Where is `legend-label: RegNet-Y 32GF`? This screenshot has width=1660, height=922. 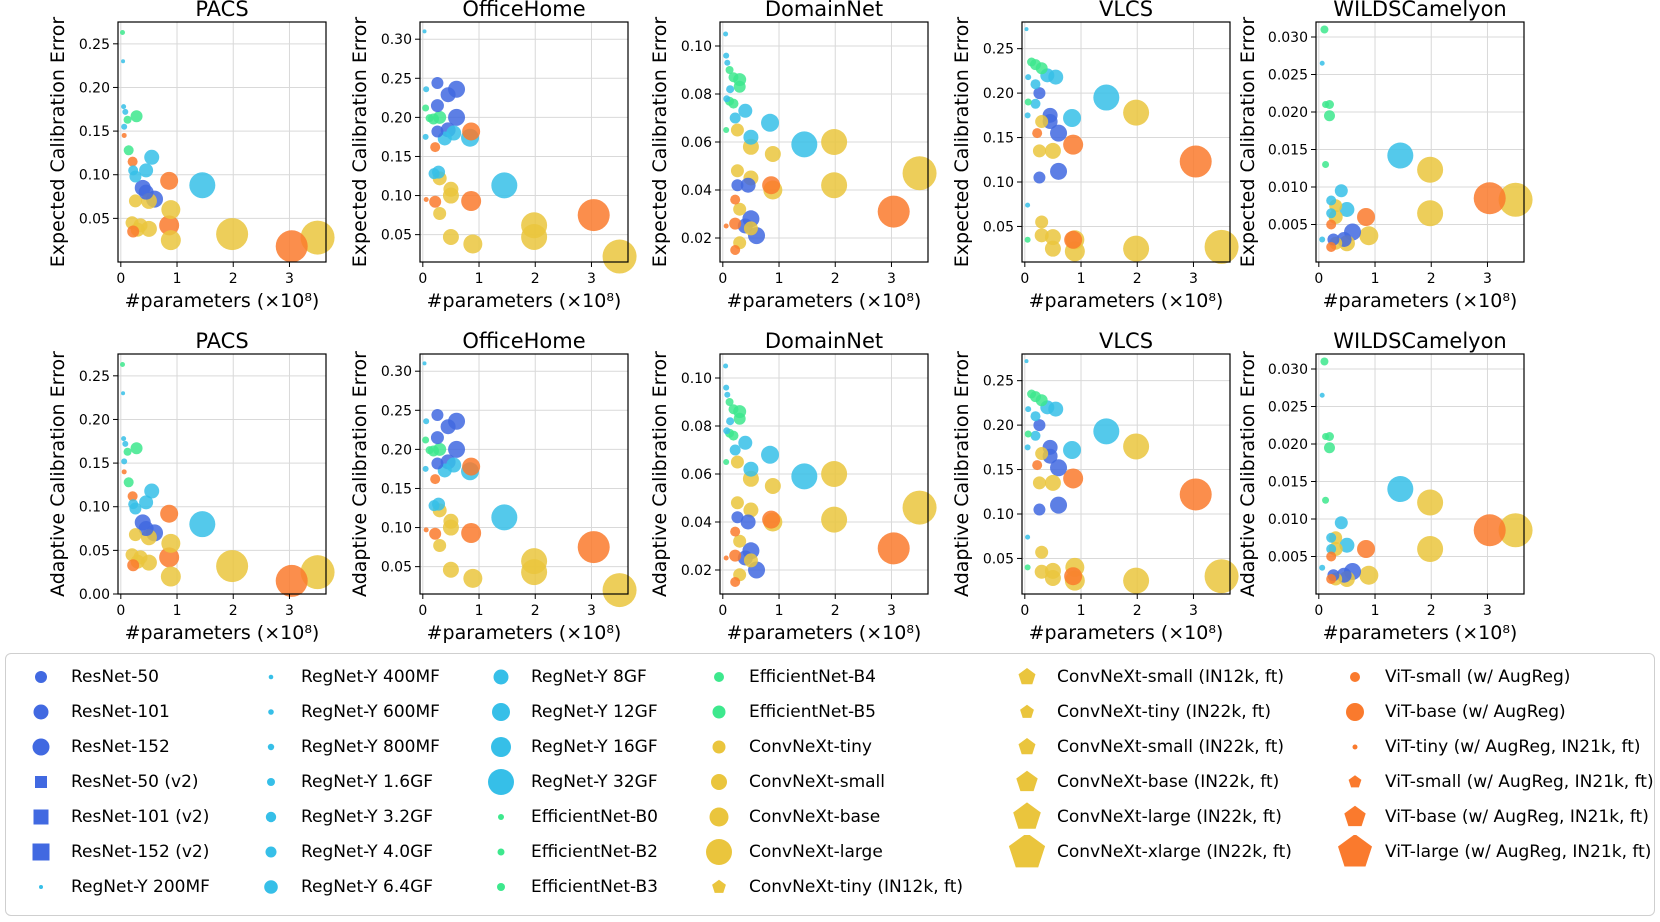
legend-label: RegNet-Y 32GF is located at coordinates (594, 782).